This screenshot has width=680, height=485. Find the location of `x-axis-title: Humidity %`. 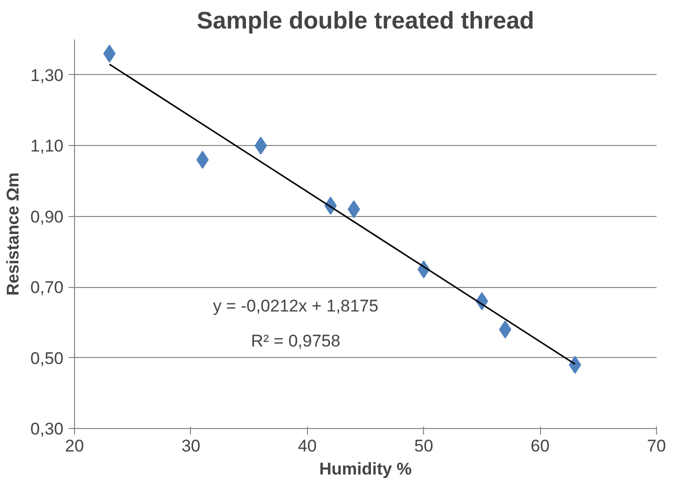

x-axis-title: Humidity % is located at coordinates (365, 469).